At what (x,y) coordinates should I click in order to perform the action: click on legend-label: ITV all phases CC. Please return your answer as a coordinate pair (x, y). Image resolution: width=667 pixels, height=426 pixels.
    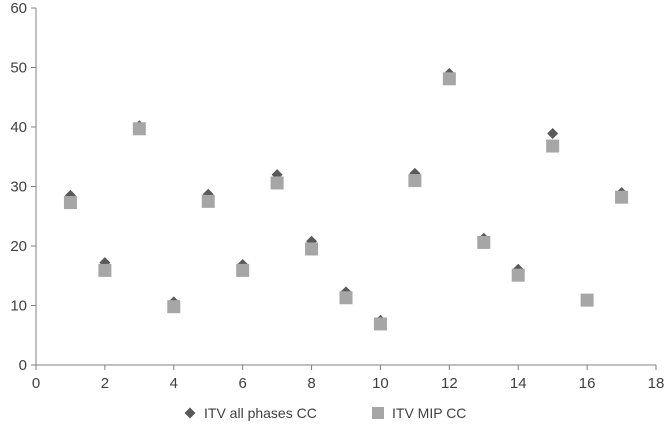
    Looking at the image, I should click on (260, 413).